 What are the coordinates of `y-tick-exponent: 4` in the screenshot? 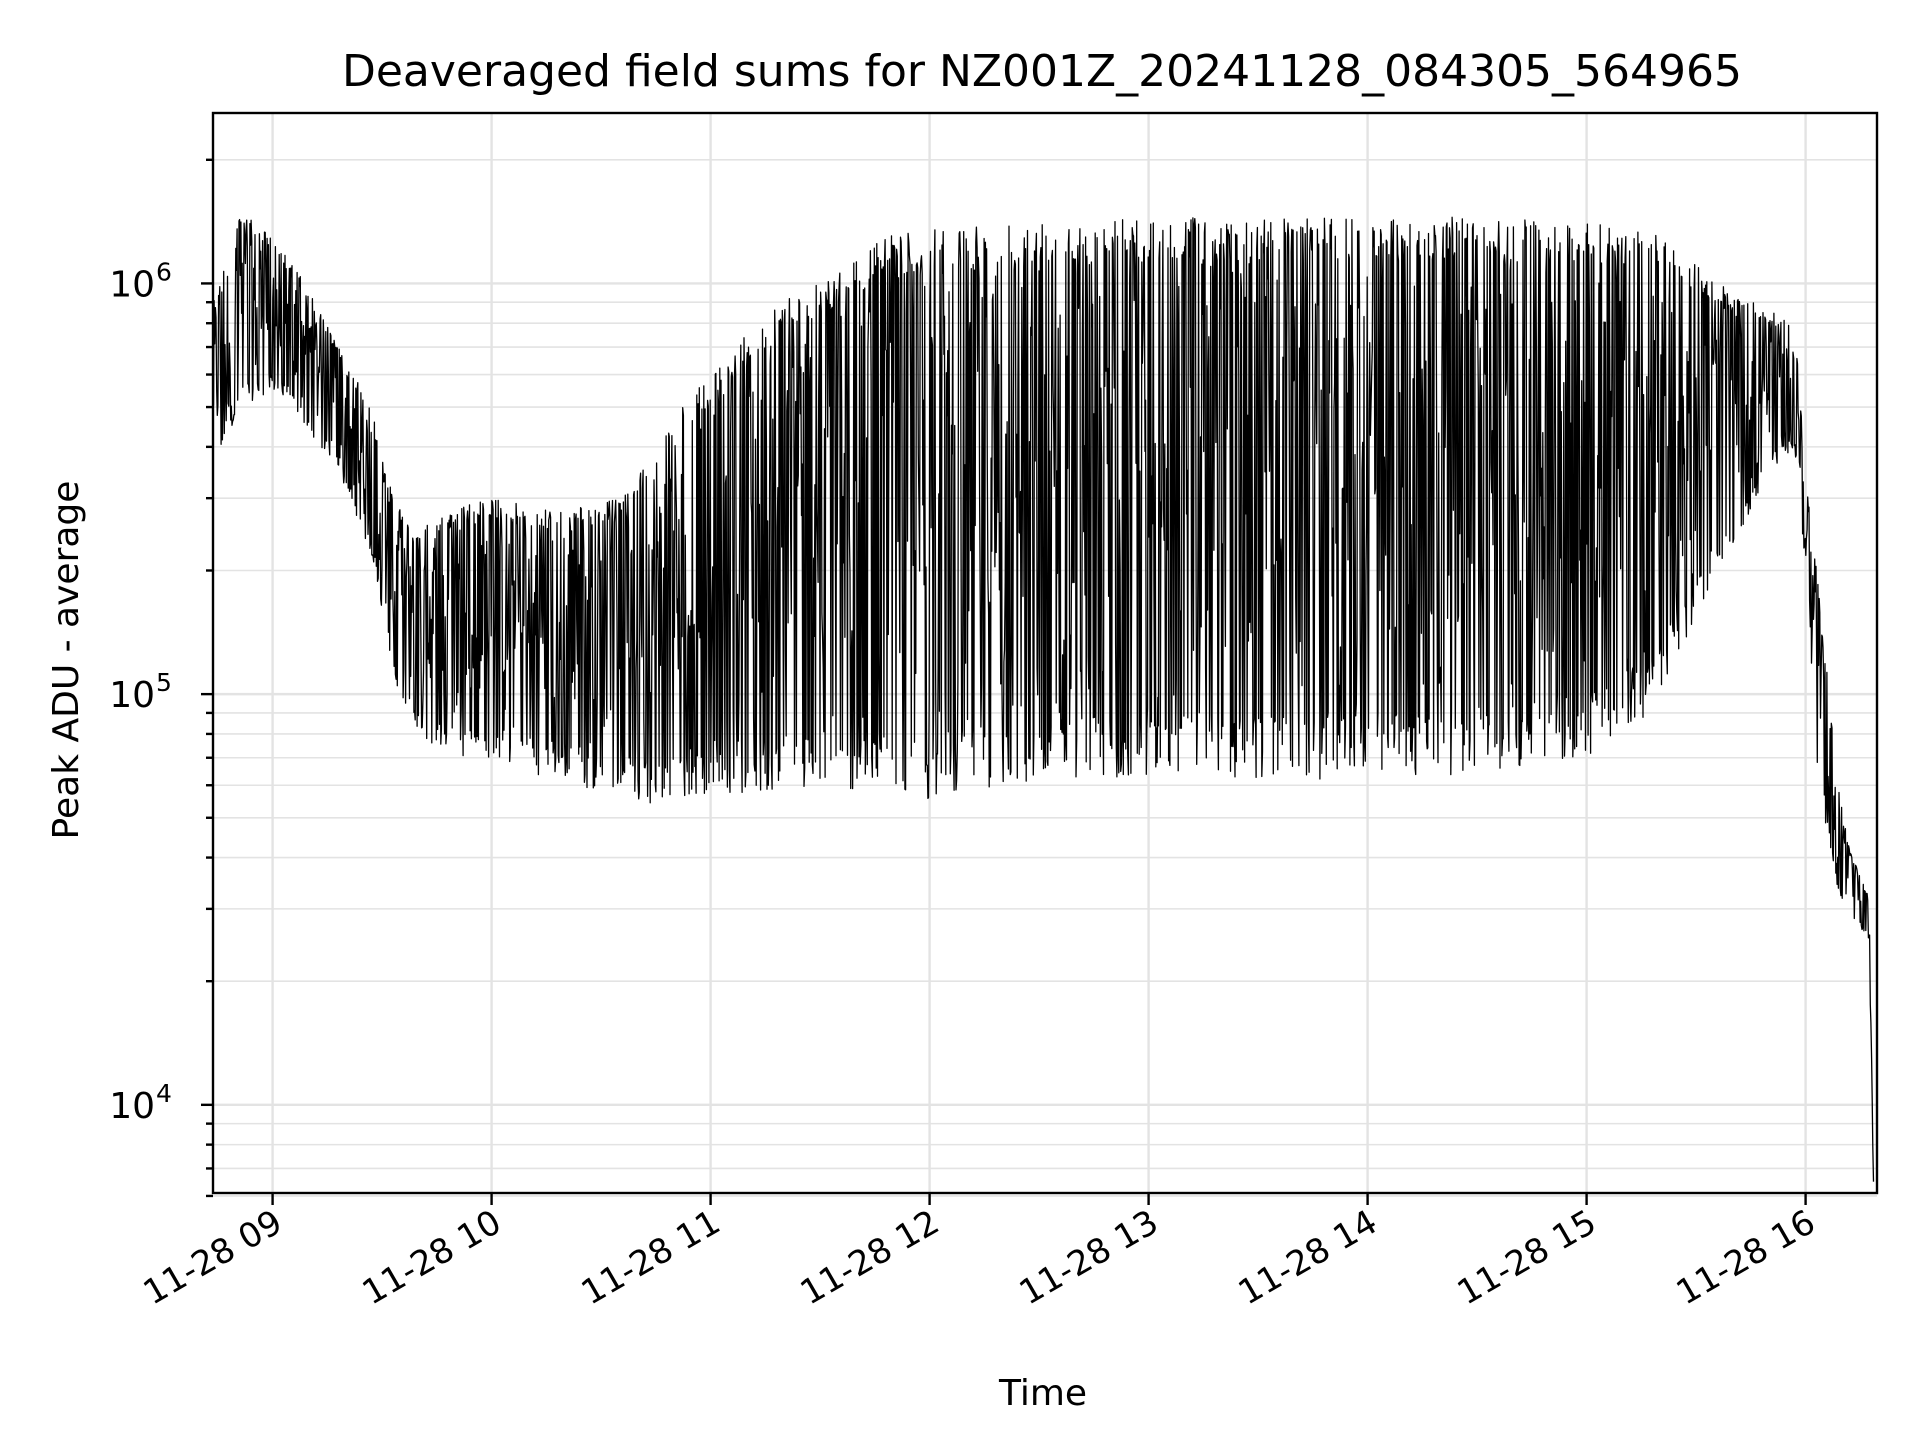 It's located at (164, 1093).